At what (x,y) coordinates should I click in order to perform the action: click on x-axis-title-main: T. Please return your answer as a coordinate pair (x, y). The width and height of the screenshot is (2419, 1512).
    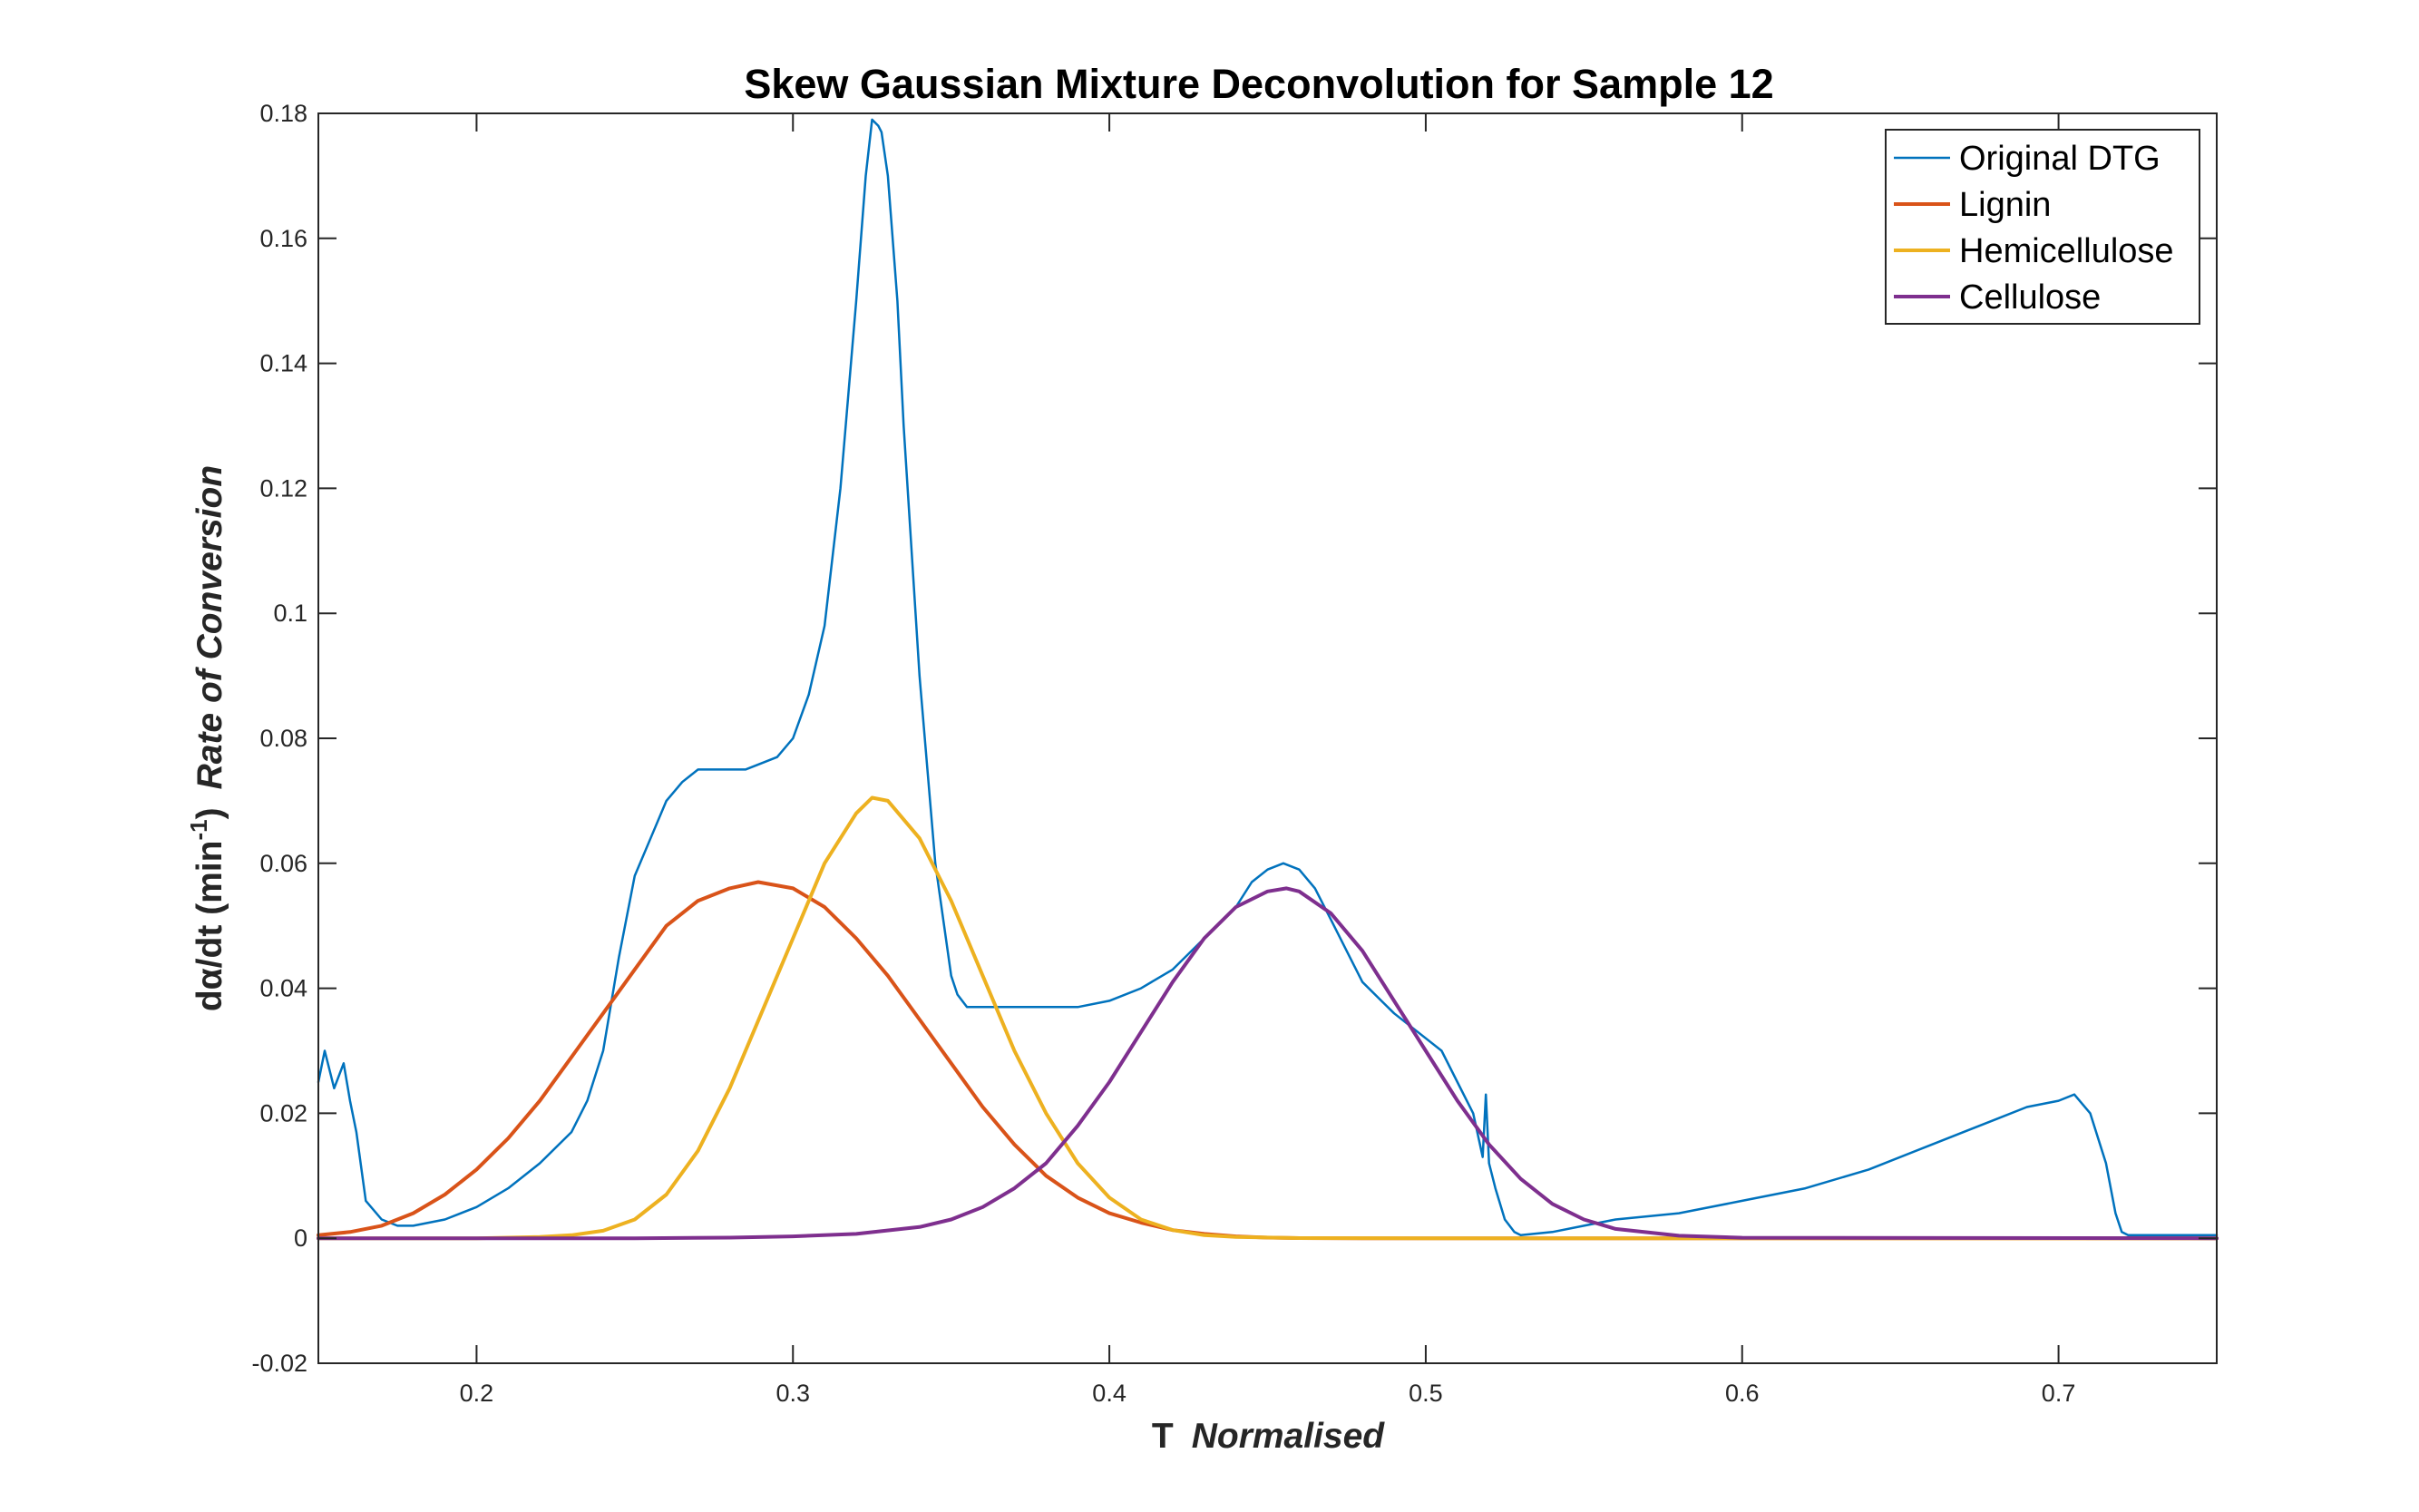
    Looking at the image, I should click on (1163, 1436).